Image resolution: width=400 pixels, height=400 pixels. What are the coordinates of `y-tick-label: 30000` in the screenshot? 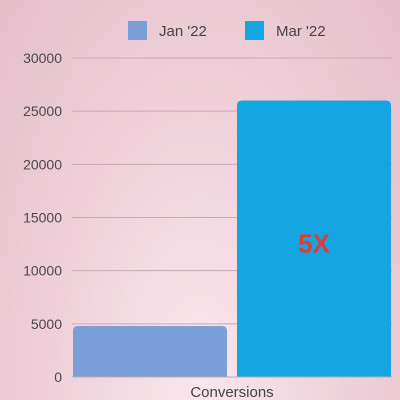 It's located at (42, 58).